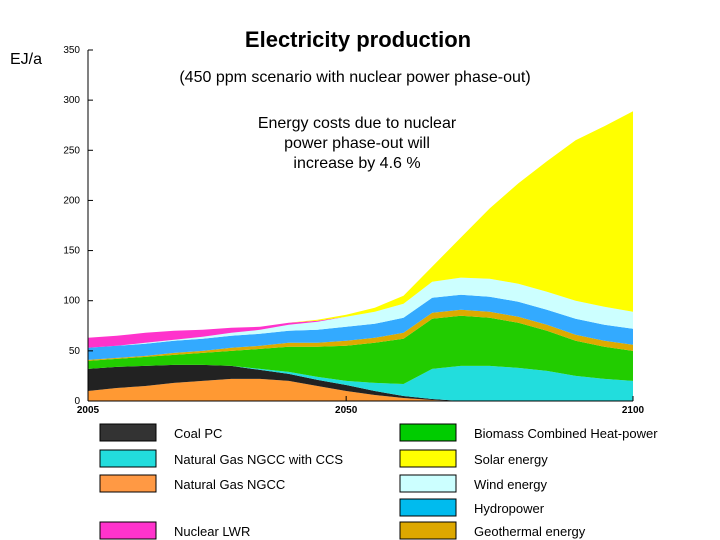 The height and width of the screenshot is (540, 720). Describe the element at coordinates (128, 483) in the screenshot. I see `legend-swatch-natural-gas-ngcc` at that location.